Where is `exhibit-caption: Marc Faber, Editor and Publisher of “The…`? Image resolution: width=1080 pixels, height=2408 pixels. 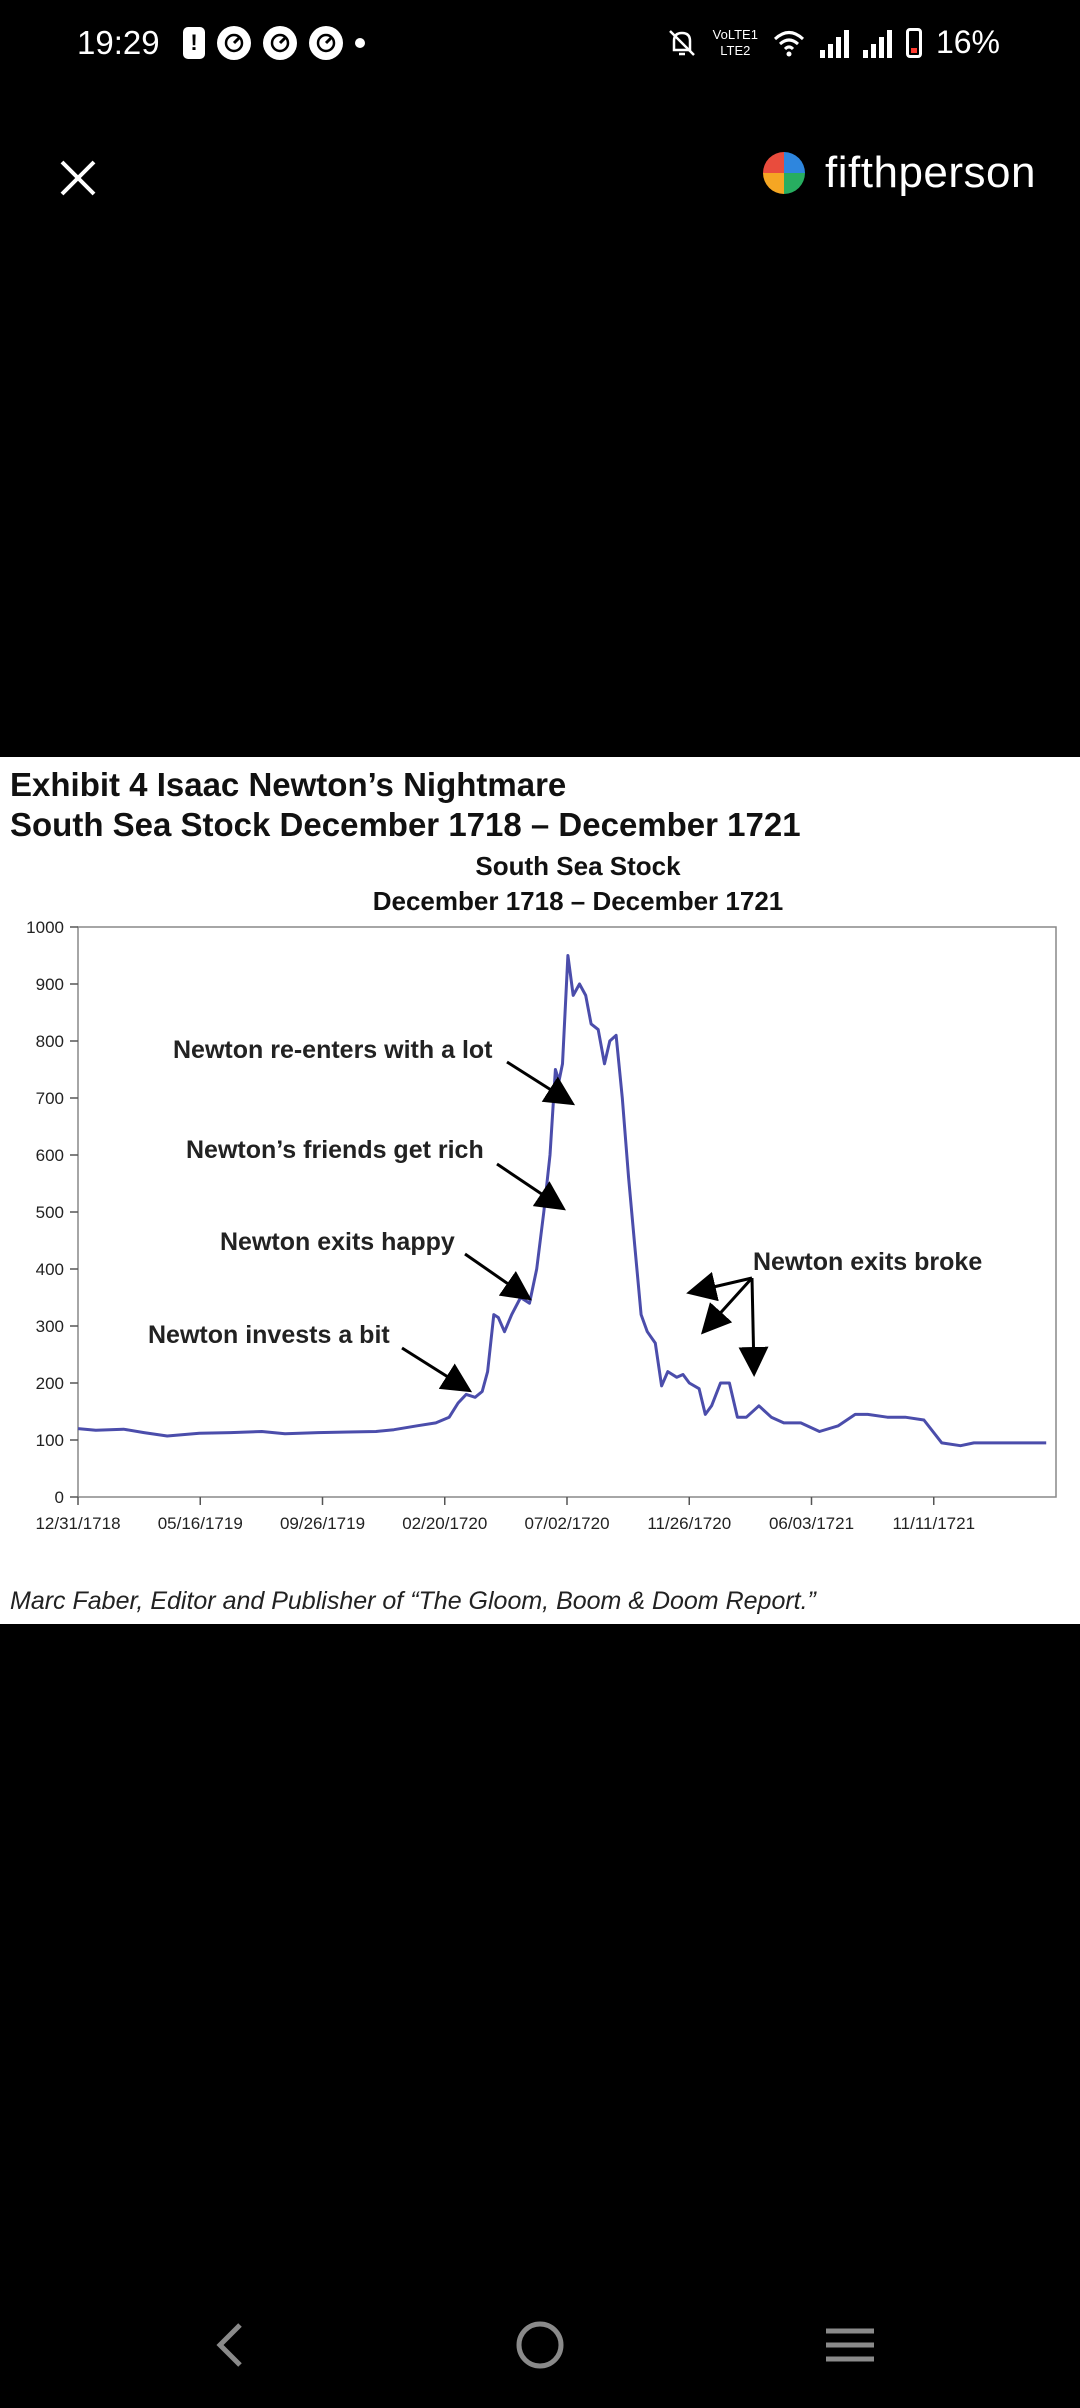
exhibit-caption: Marc Faber, Editor and Publisher of “The… is located at coordinates (413, 1601).